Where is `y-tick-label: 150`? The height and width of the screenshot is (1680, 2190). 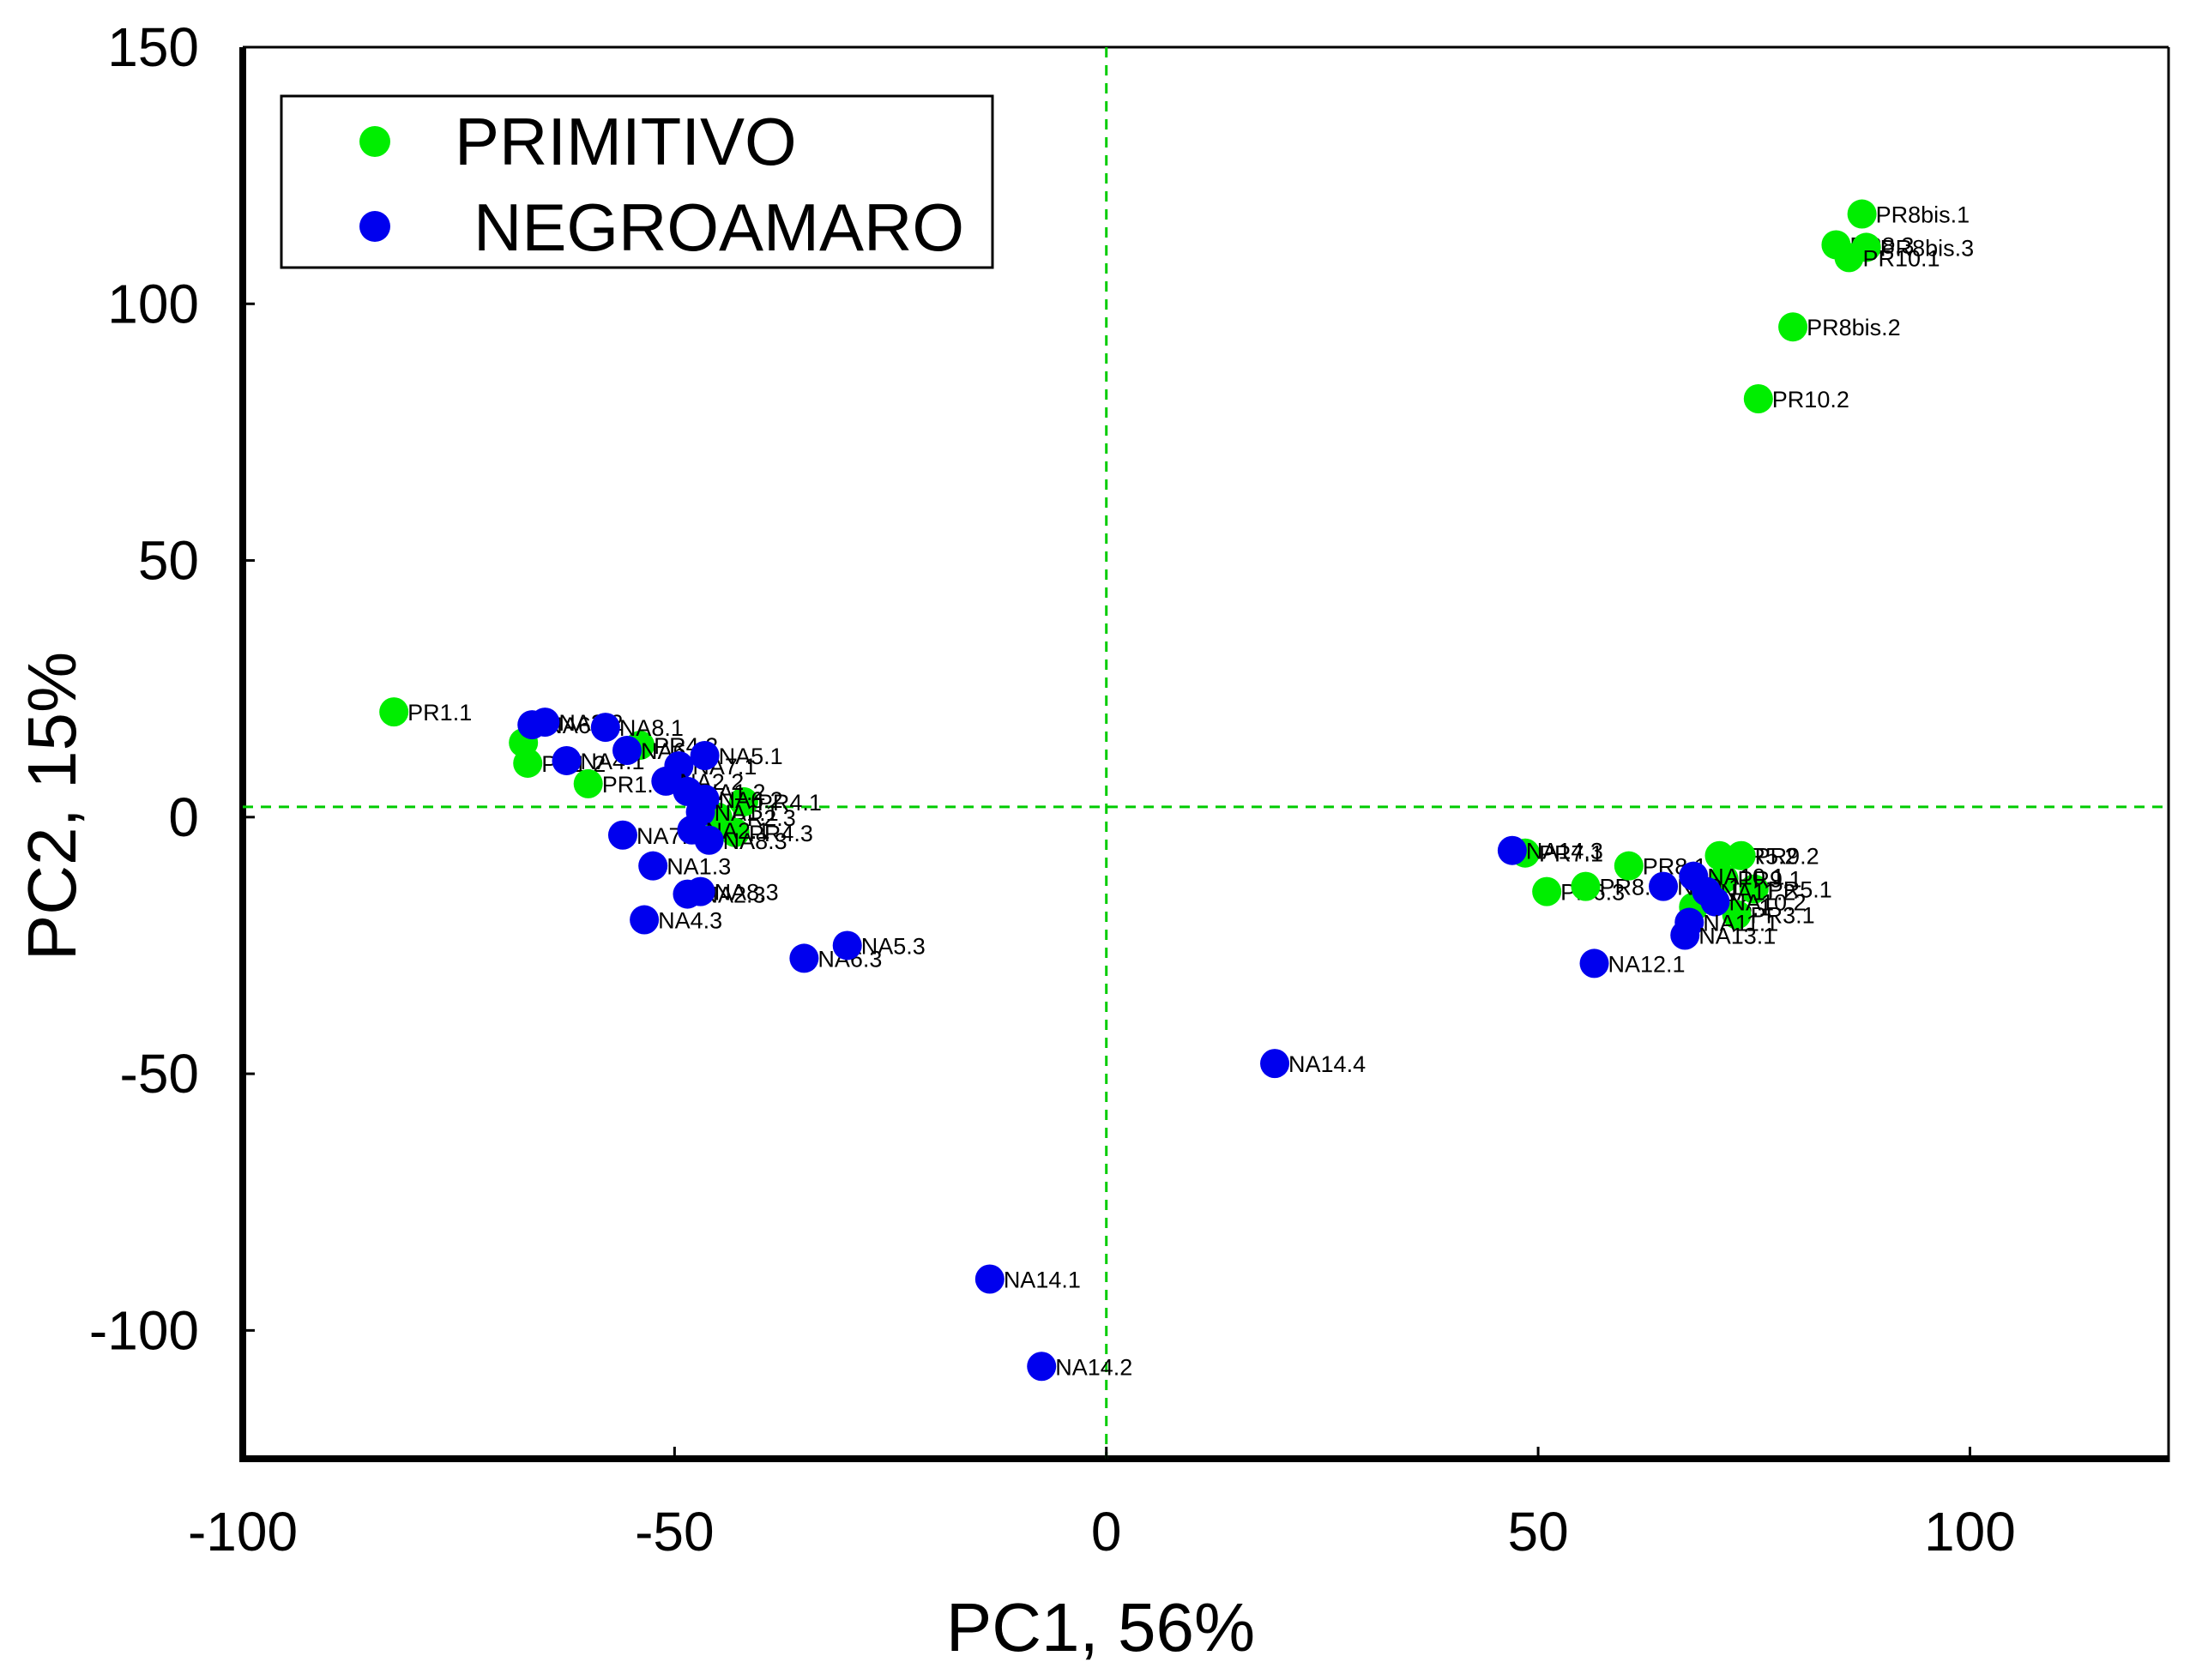 y-tick-label: 150 is located at coordinates (153, 47).